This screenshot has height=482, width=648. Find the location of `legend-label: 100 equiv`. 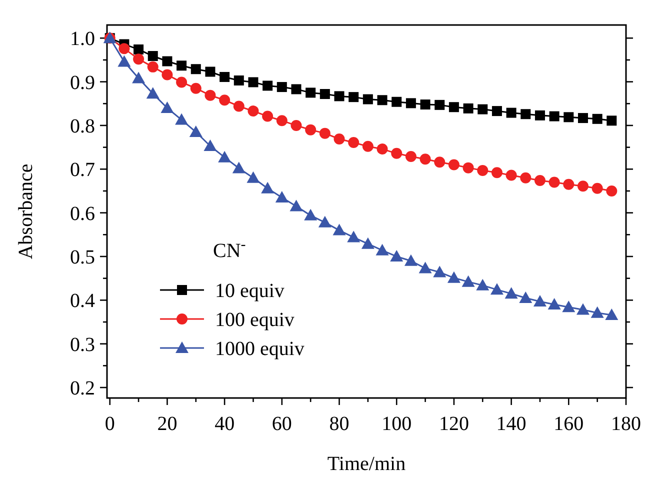

legend-label: 100 equiv is located at coordinates (254, 320).